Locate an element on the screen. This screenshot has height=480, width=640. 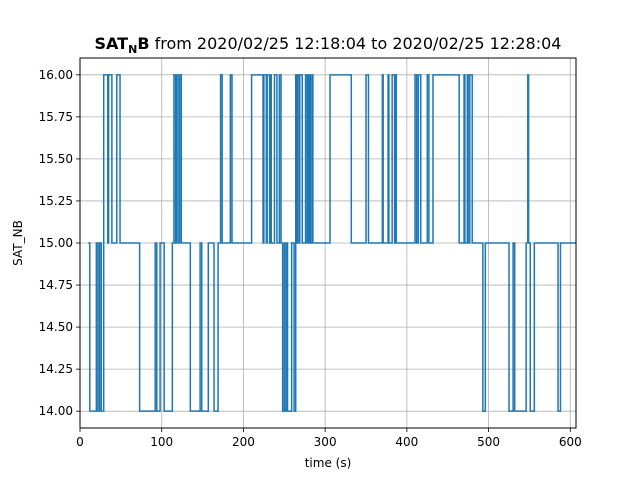
x-tick-label: 100 is located at coordinates (161, 442).